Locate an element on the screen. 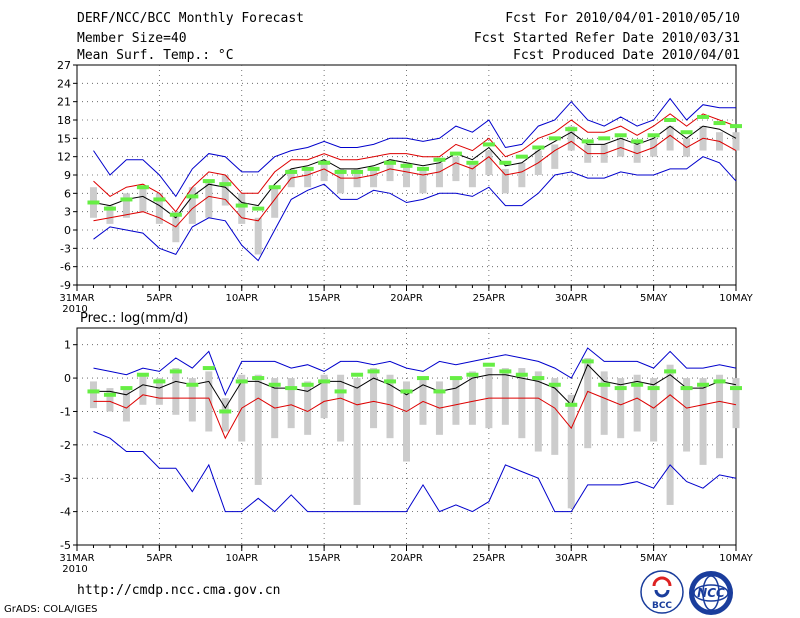  prec-y-tick-label: 1 is located at coordinates (67, 345).